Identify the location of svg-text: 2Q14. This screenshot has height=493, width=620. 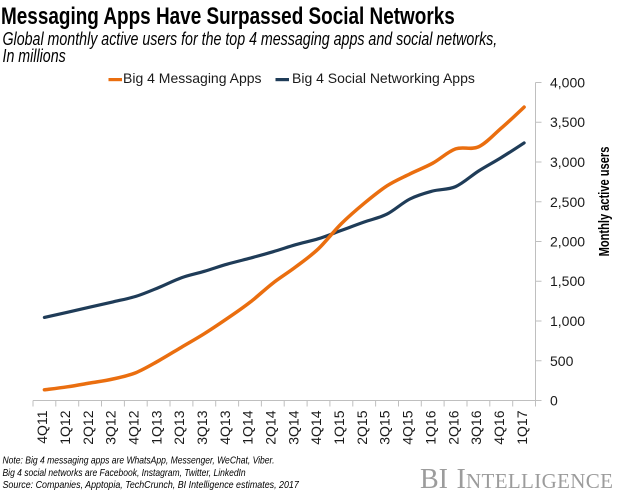
(271, 427).